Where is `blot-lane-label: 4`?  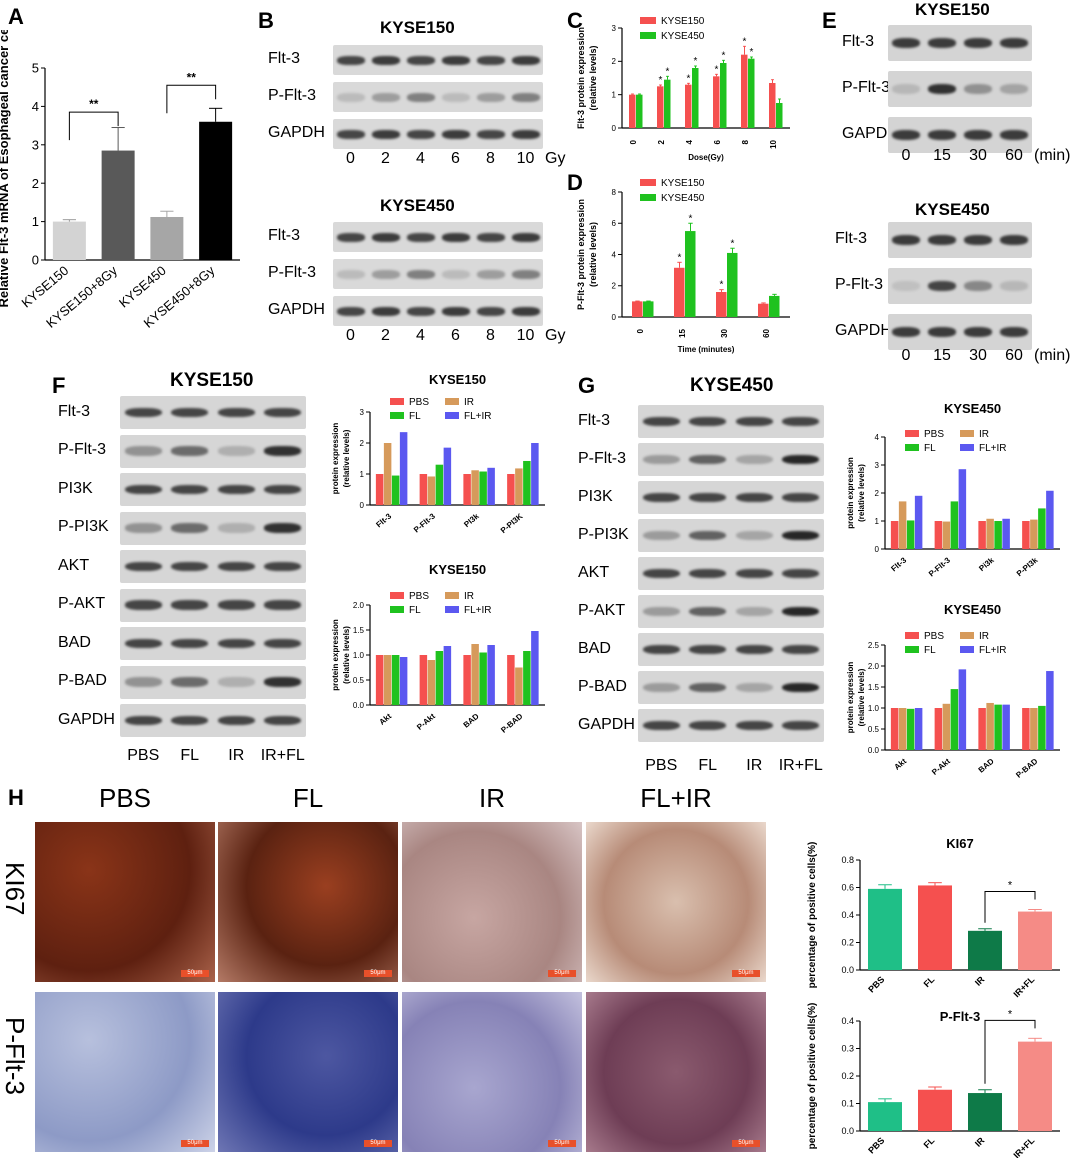
blot-lane-label: 4 is located at coordinates (420, 158).